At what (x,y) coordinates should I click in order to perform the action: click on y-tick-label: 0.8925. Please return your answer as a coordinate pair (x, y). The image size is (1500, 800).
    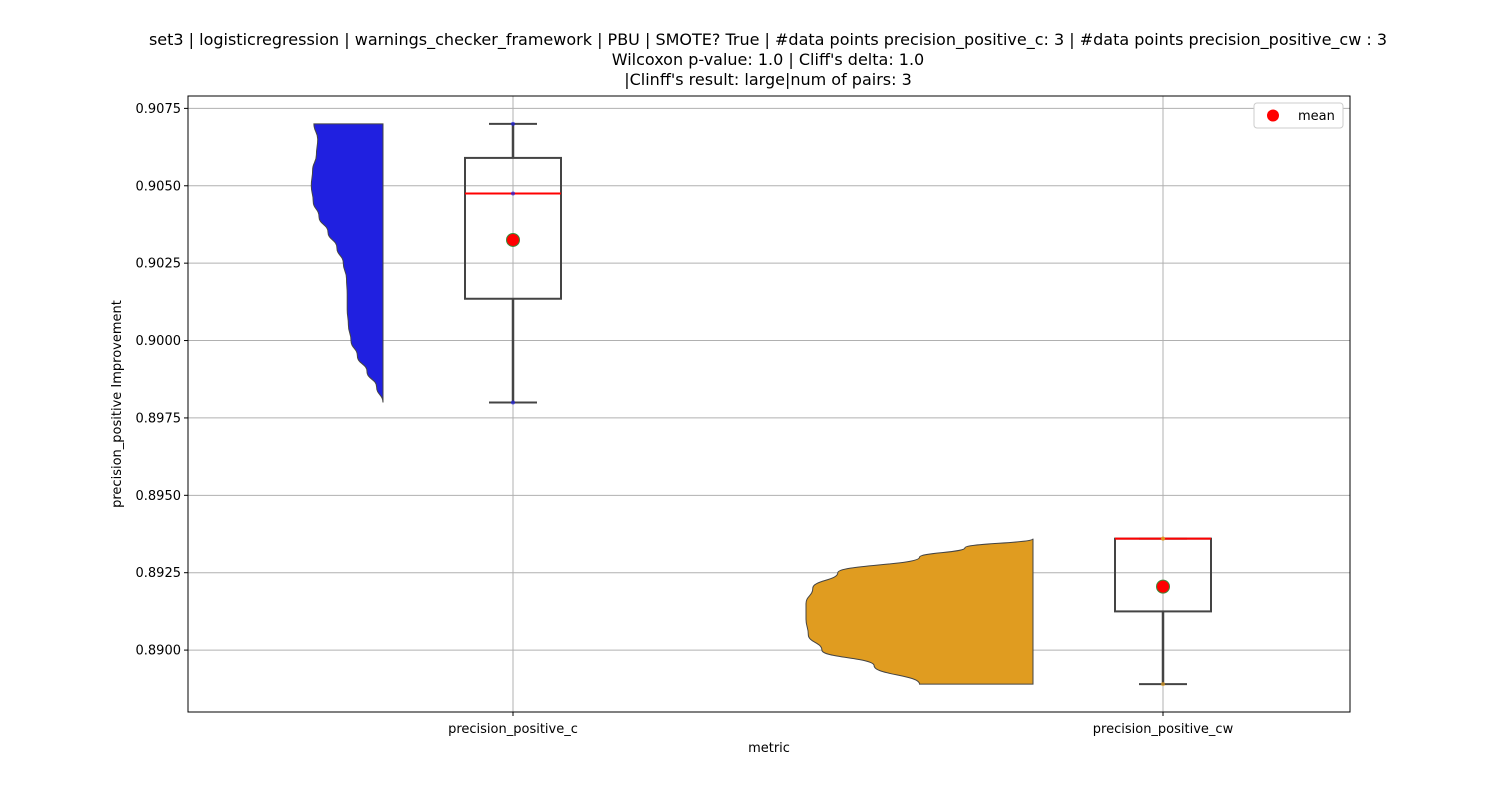
    Looking at the image, I should click on (159, 573).